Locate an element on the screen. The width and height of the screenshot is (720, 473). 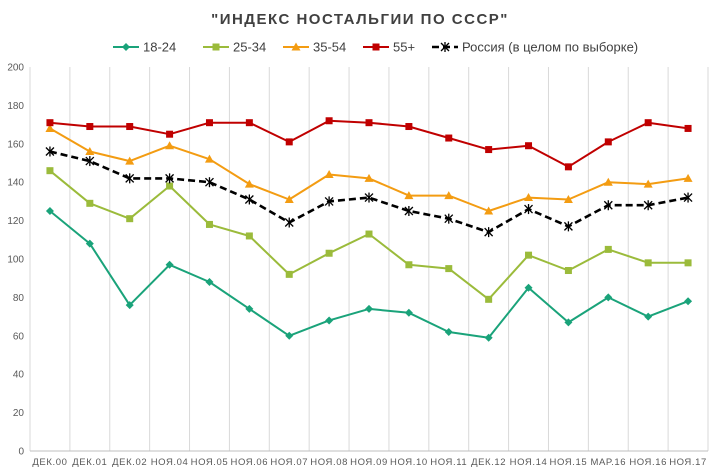
legend-item: 35-54 is located at coordinates (314, 47).